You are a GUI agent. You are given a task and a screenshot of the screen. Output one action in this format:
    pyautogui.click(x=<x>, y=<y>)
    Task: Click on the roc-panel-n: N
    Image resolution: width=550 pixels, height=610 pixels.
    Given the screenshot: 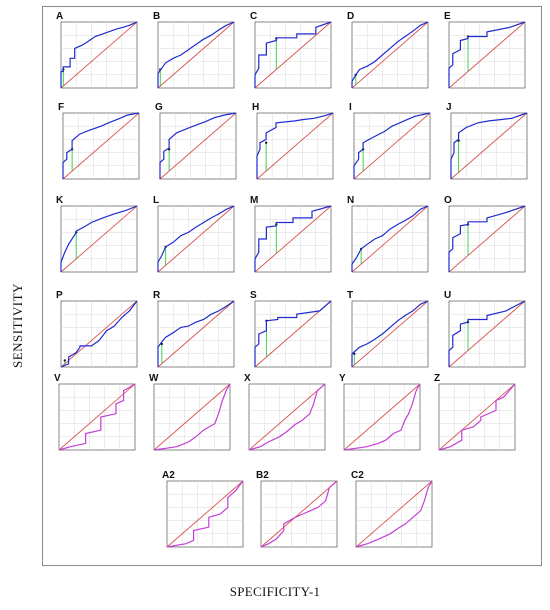 What is the action you would take?
    pyautogui.click(x=388, y=234)
    